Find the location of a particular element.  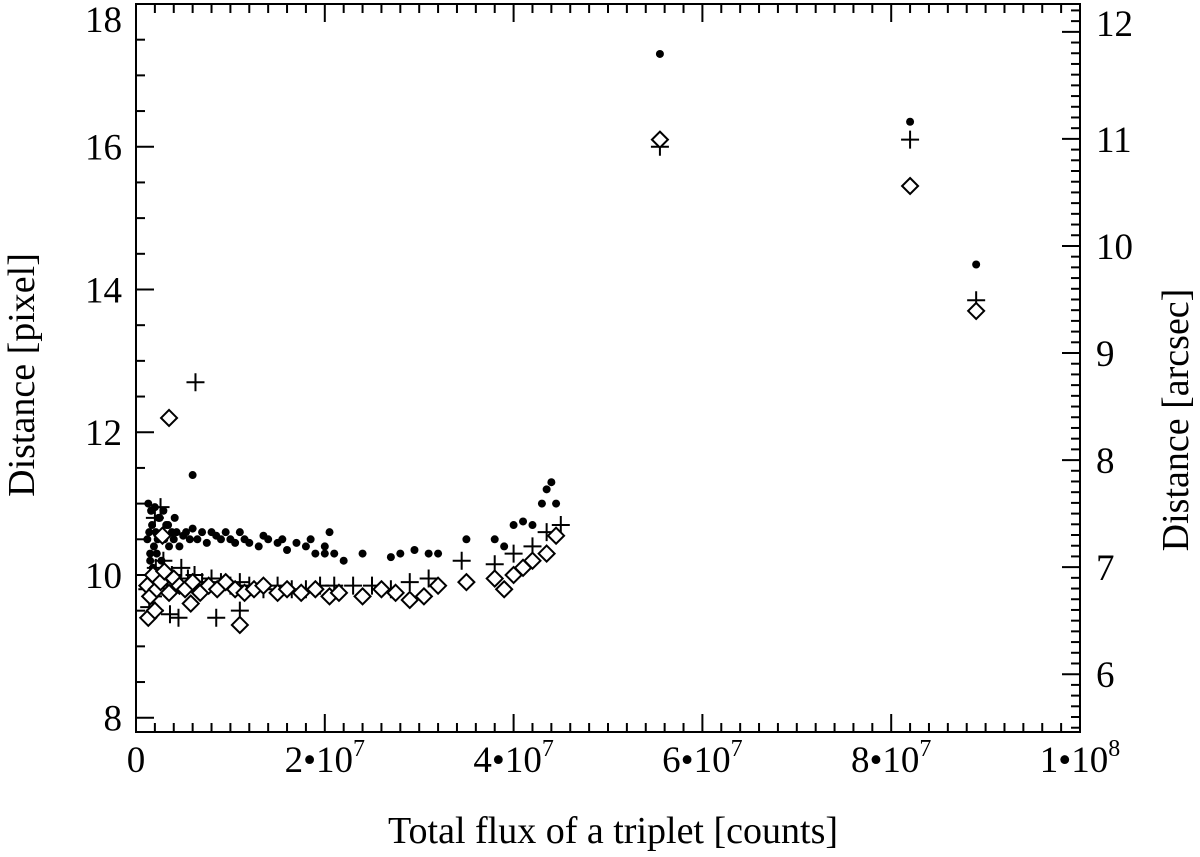

x-tick-label-base: 4•10 is located at coordinates (507, 760).